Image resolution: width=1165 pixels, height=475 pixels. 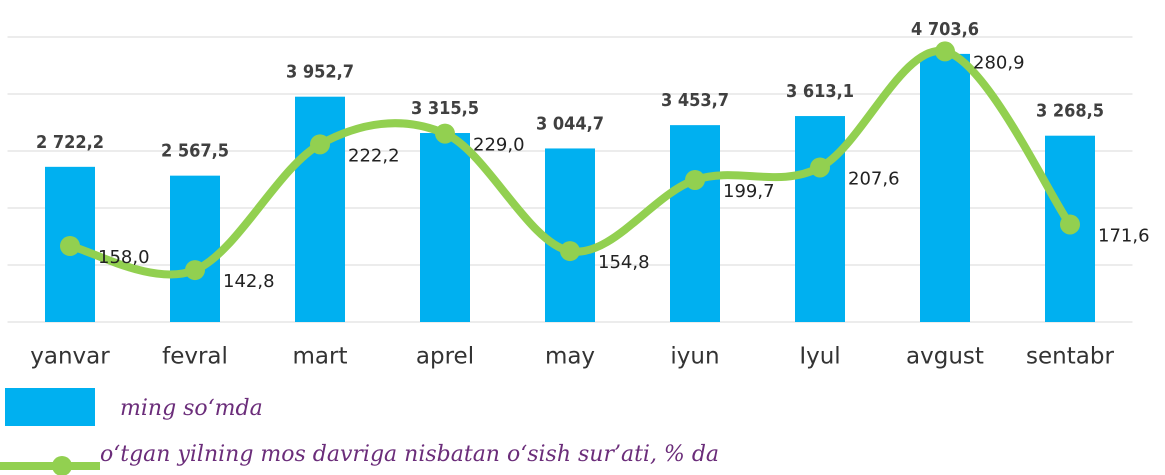 What do you see at coordinates (570, 357) in the screenshot?
I see `x-tick-label: may` at bounding box center [570, 357].